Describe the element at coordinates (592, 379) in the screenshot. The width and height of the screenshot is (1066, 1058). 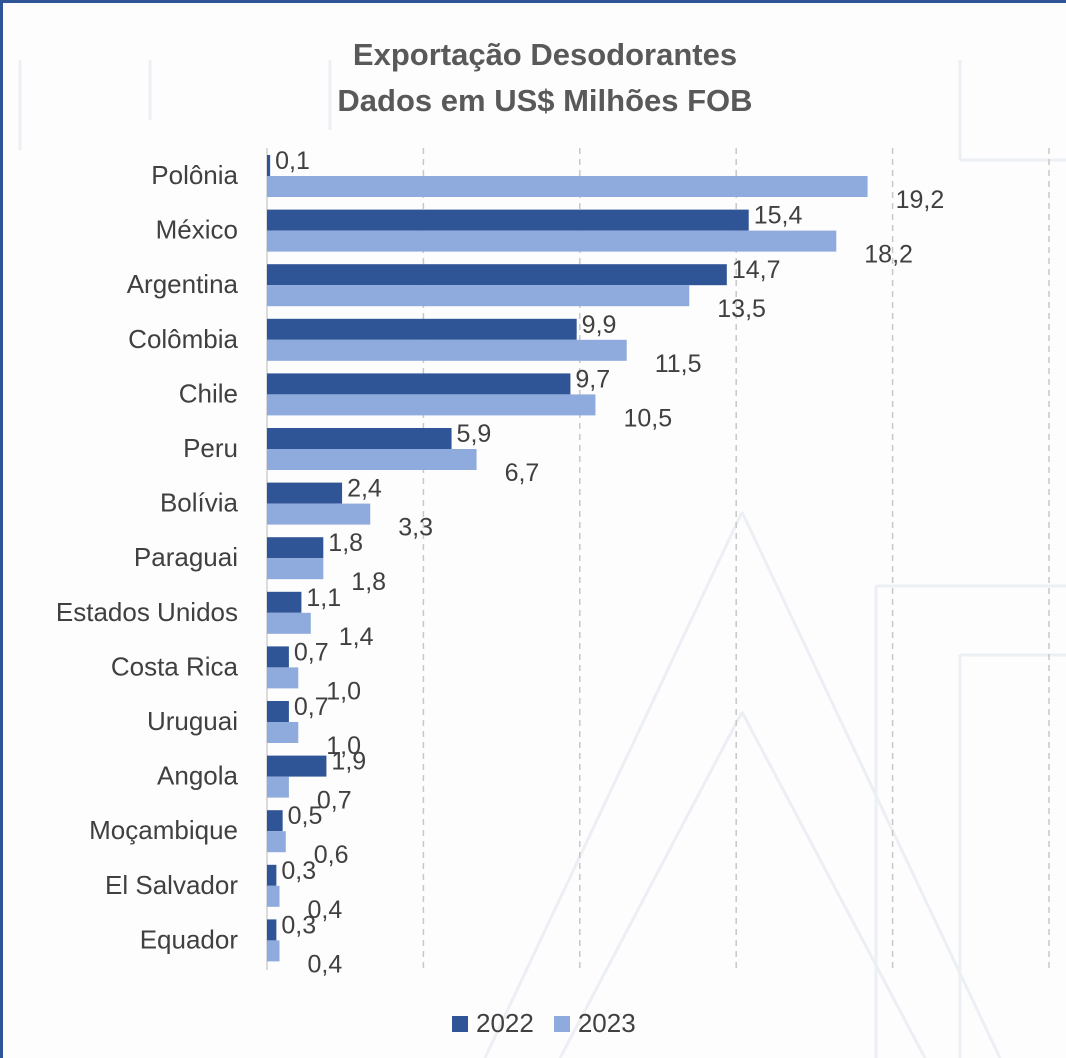
I see `data-label-2022: 9,7` at that location.